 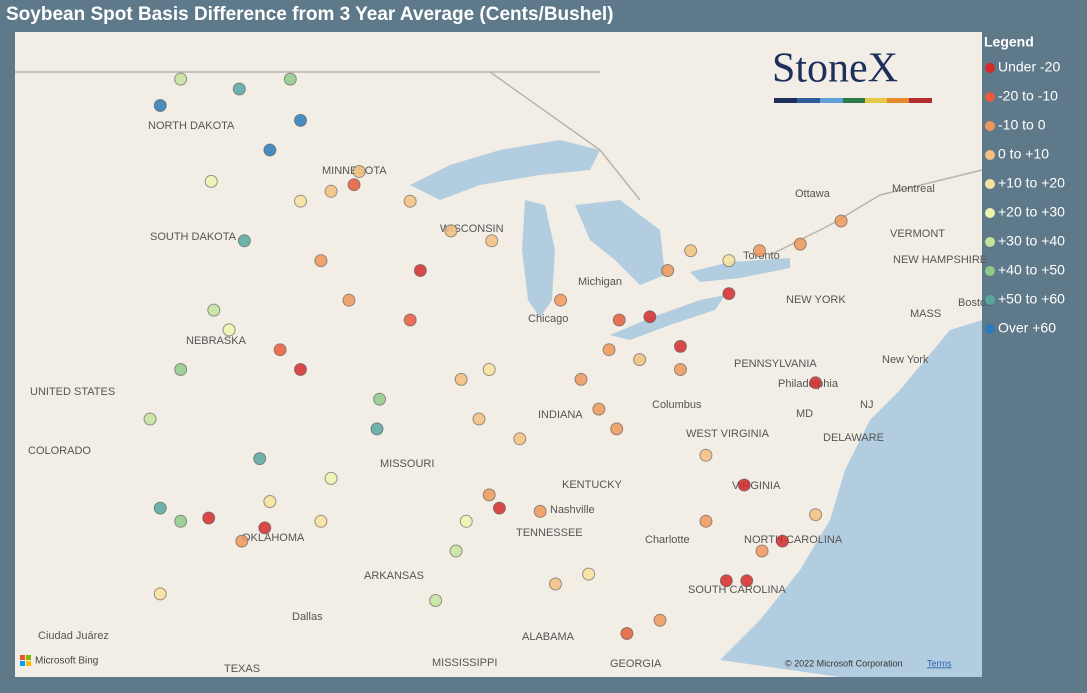 I want to click on place-label: COLORADO, so click(x=59, y=451).